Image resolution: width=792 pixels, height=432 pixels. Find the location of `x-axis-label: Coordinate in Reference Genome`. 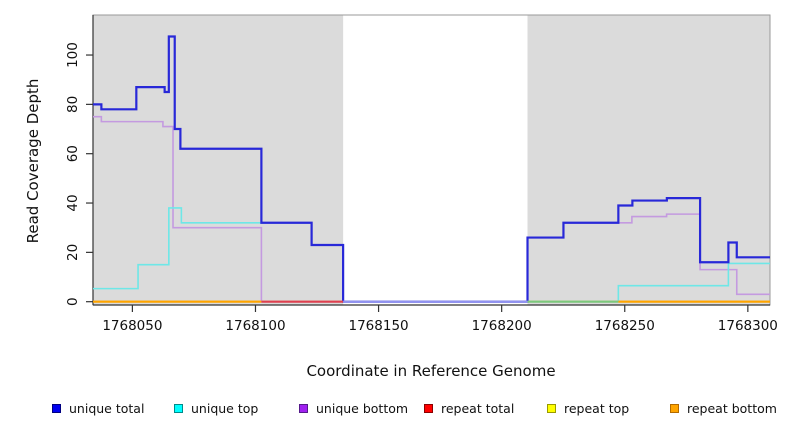

x-axis-label: Coordinate in Reference Genome is located at coordinates (431, 371).